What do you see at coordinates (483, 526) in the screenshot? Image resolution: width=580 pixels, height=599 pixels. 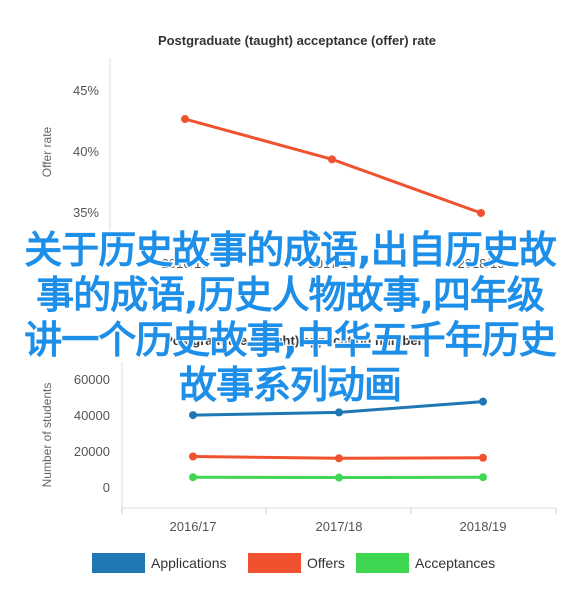 I see `chart2-x-tick-label: 2018/19` at bounding box center [483, 526].